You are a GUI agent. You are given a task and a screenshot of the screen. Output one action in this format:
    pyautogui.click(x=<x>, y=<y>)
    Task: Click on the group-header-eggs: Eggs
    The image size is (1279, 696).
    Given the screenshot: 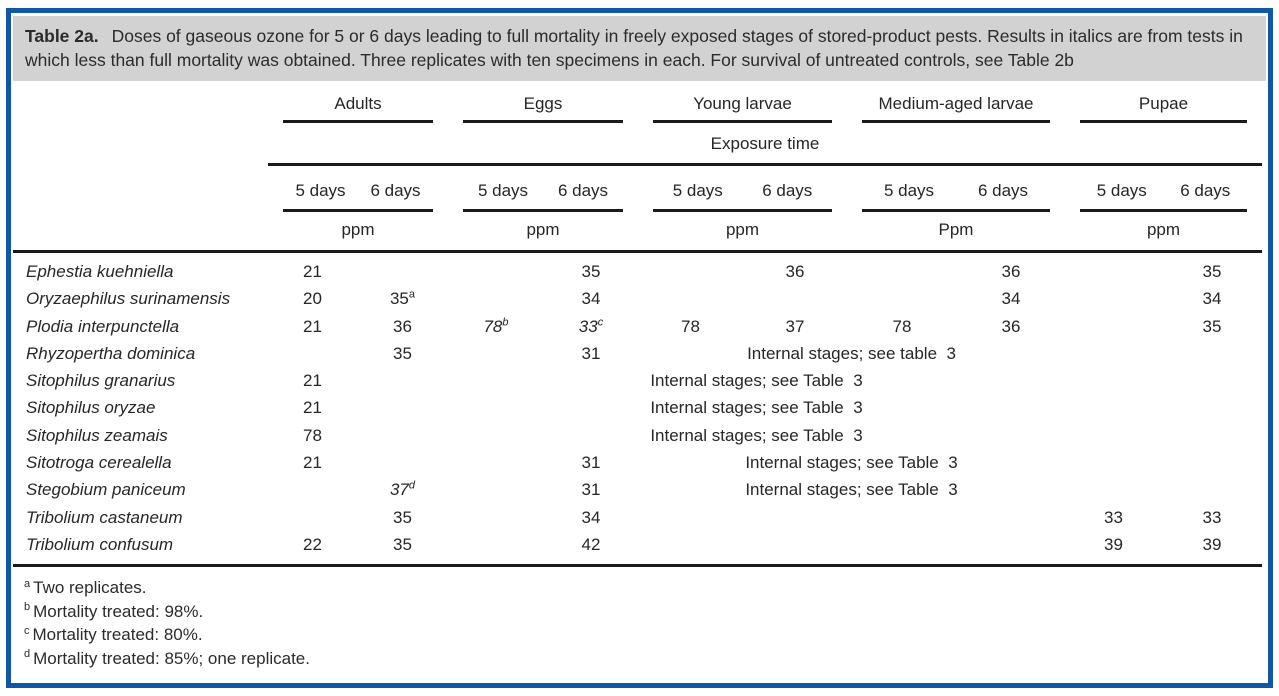 What is the action you would take?
    pyautogui.click(x=543, y=102)
    